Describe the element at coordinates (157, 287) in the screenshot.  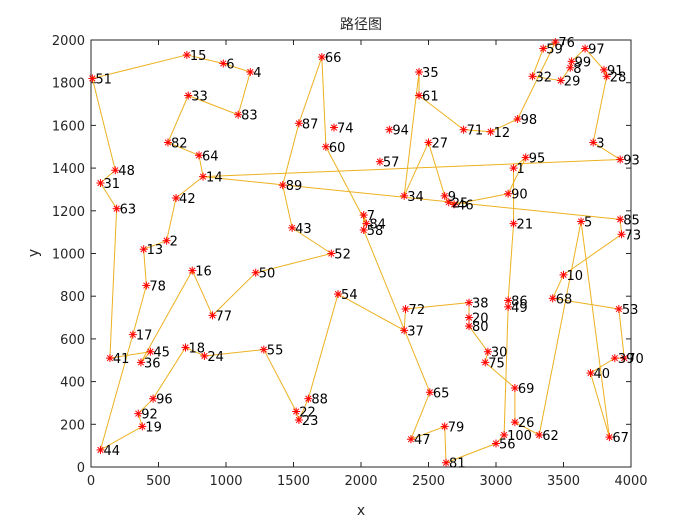
I see `city-label: 78` at that location.